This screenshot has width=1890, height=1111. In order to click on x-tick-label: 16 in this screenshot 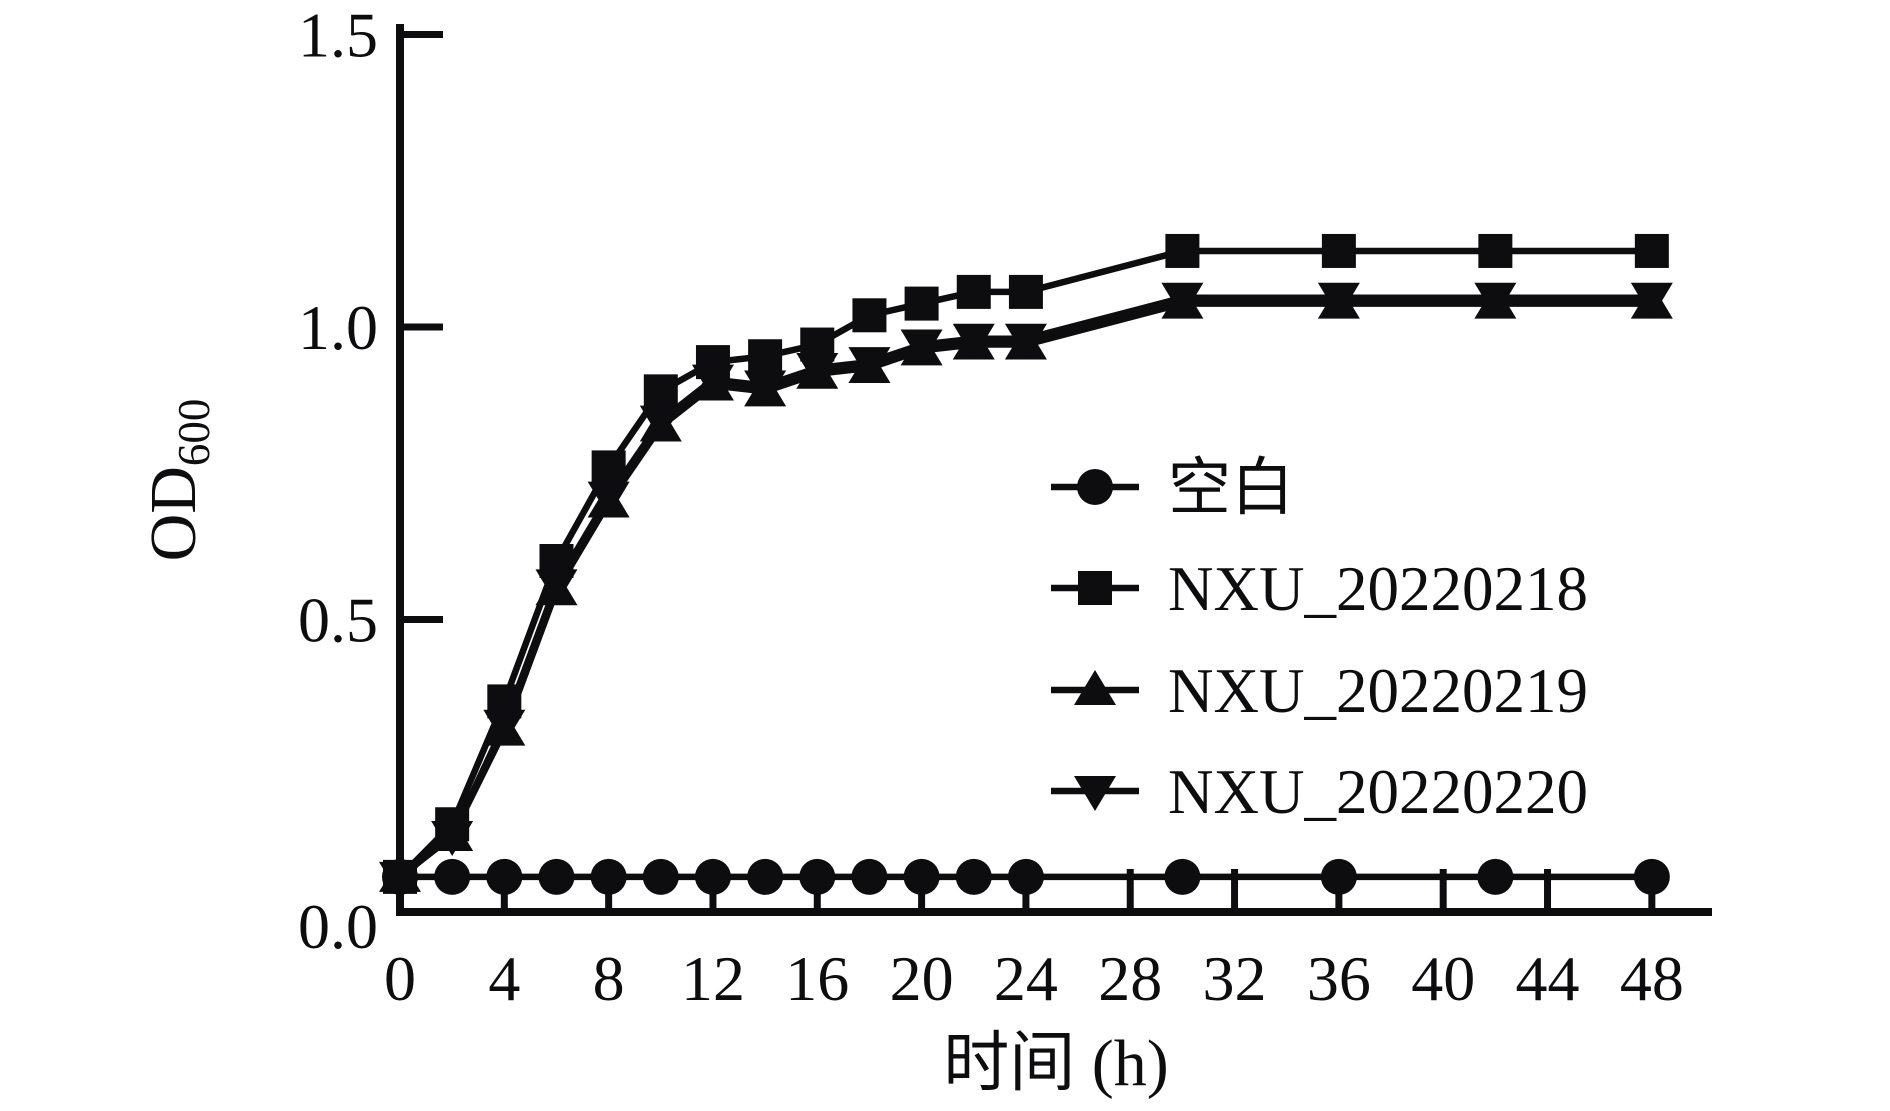, I will do `click(817, 978)`.